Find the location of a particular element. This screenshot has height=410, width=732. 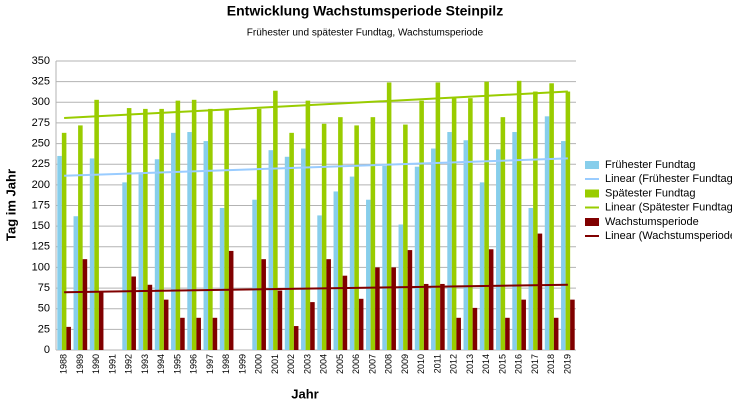

x-tick-label: 2013 is located at coordinates (470, 364).